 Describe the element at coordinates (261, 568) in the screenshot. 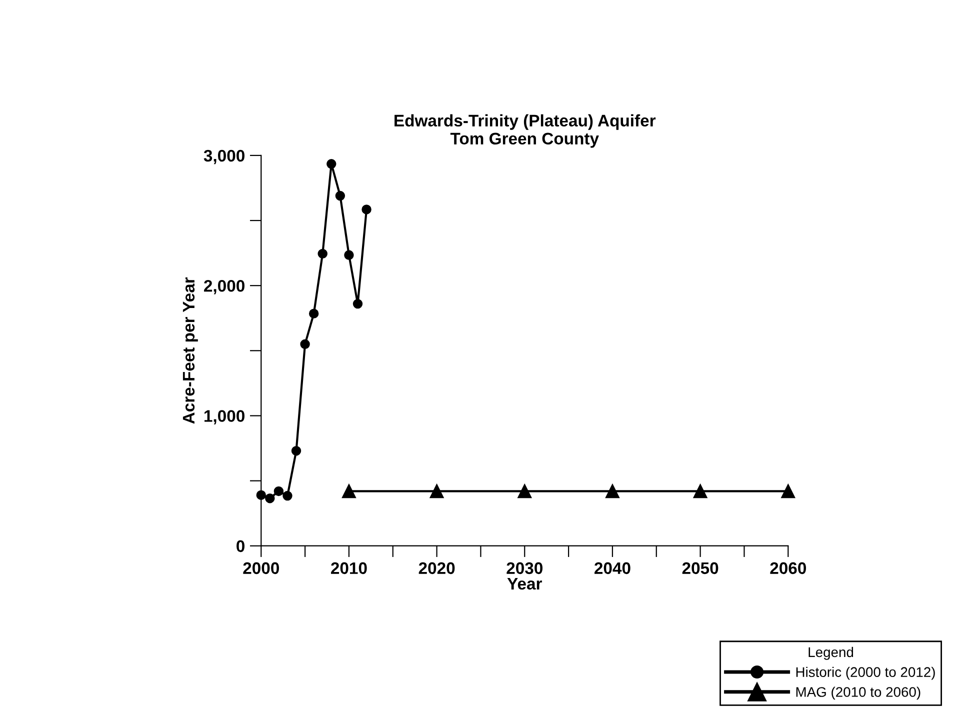

I see `x-tick-label: 2000` at that location.